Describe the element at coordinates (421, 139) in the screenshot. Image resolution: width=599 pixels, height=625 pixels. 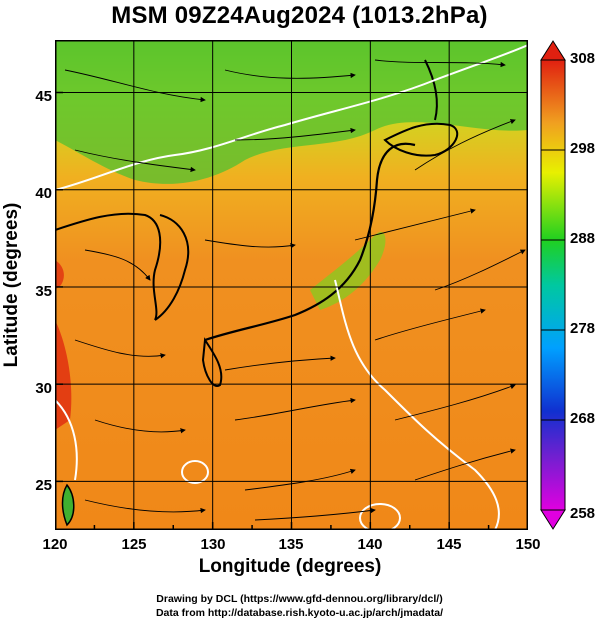
I see `coastline-hokkaido` at that location.